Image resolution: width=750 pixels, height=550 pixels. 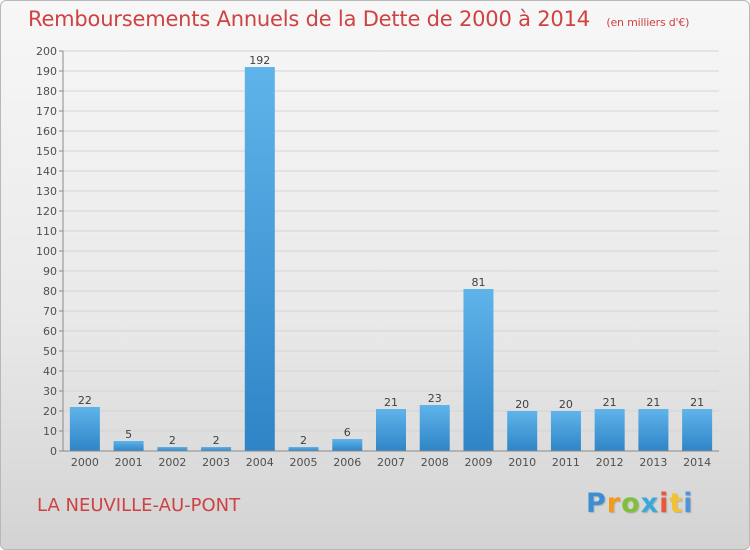 What do you see at coordinates (50, 391) in the screenshot?
I see `y-tick-label: 30` at bounding box center [50, 391].